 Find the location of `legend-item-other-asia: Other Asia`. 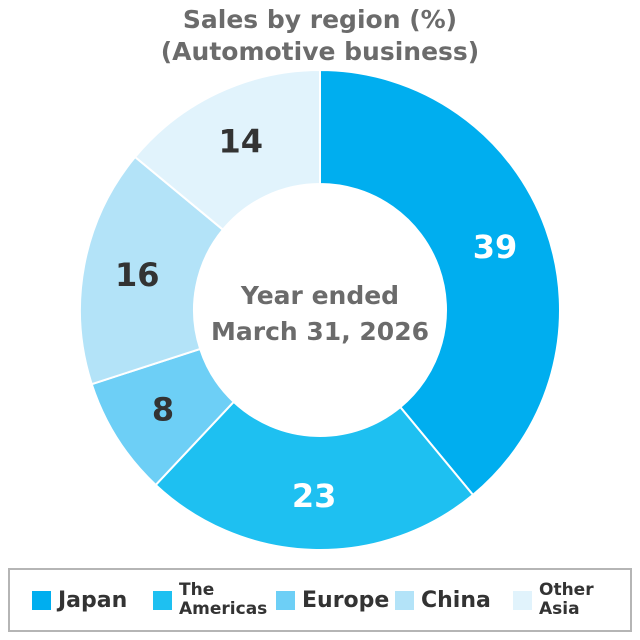

legend-item-other-asia: Other Asia is located at coordinates (553, 600).